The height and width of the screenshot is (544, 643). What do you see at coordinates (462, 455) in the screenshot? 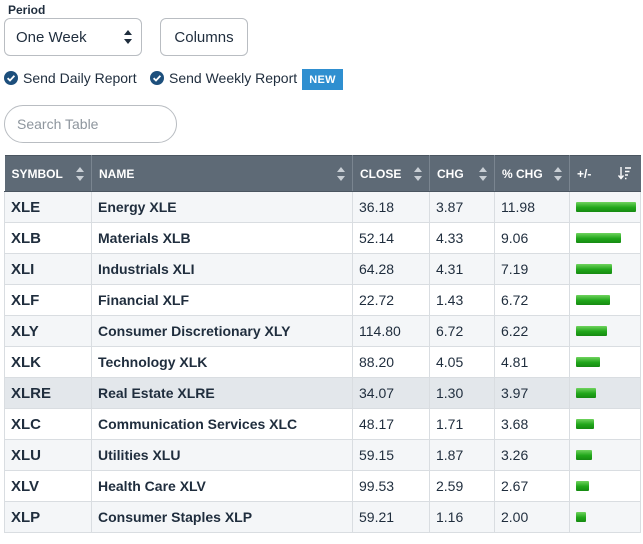
I see `chg-cell: 1.87` at bounding box center [462, 455].